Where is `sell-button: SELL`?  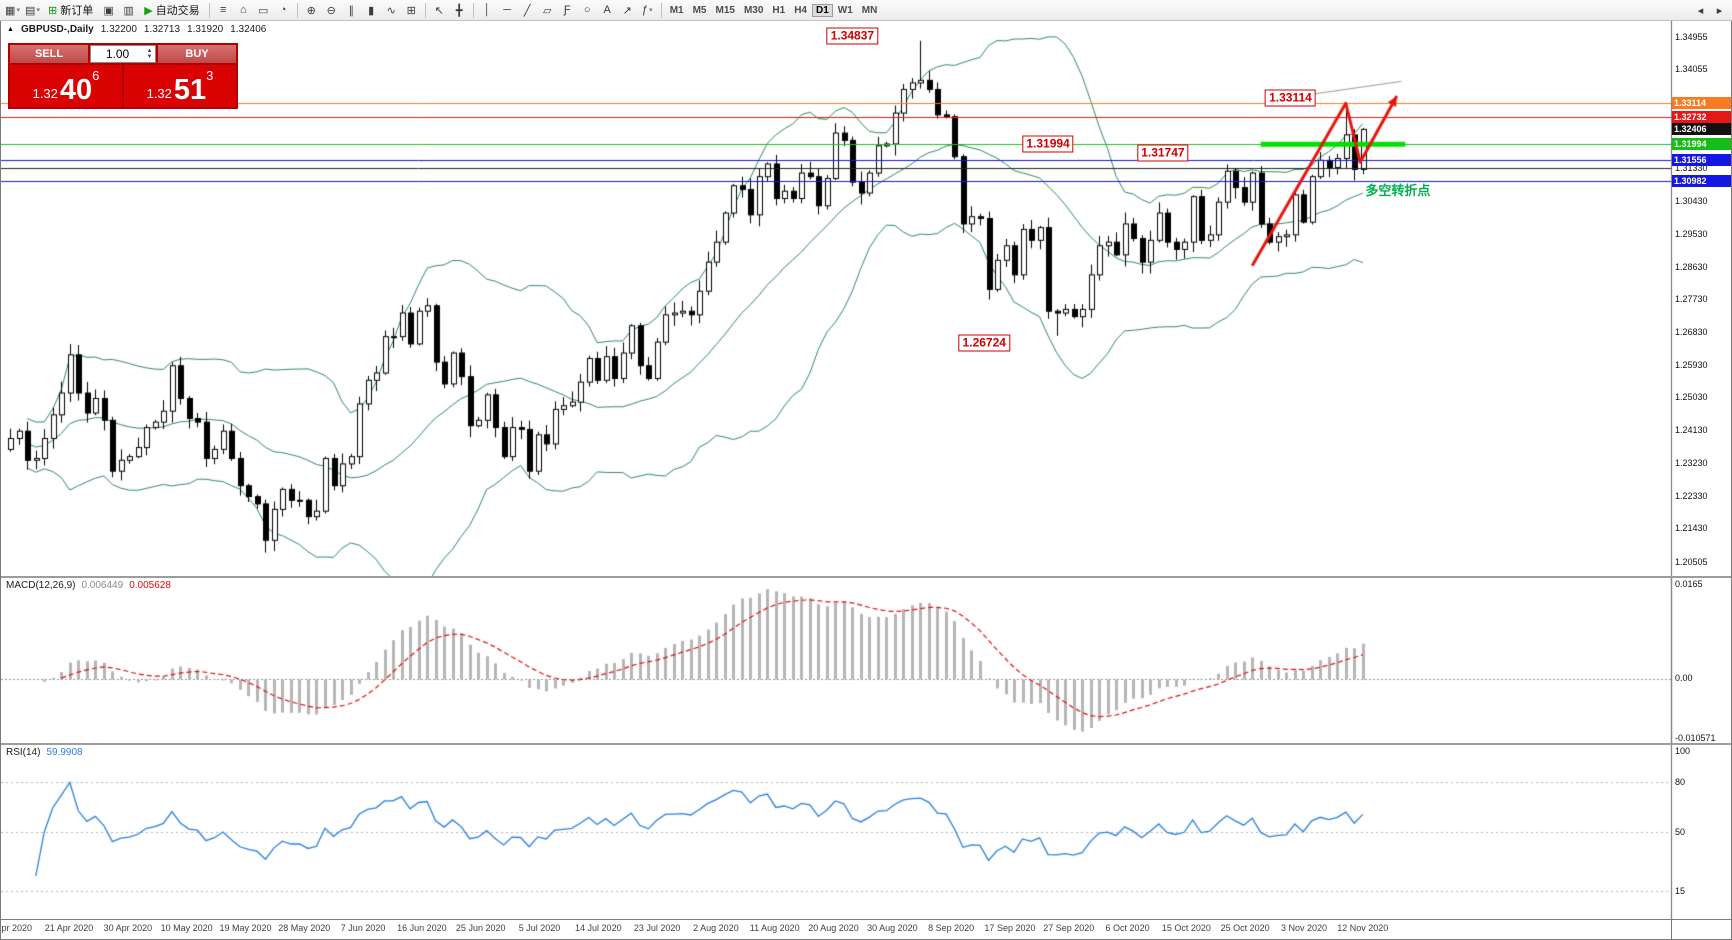
sell-button: SELL is located at coordinates (49, 54).